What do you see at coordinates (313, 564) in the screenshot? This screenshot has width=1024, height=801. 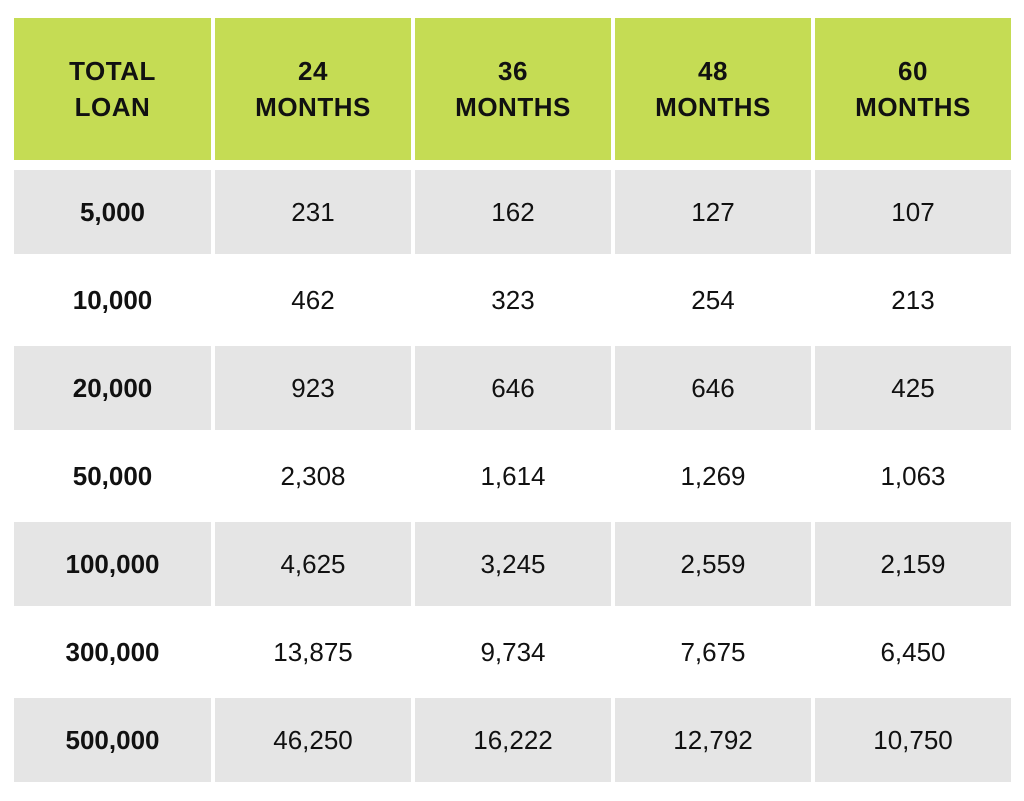 I see `payment-cell-24: 4,625` at bounding box center [313, 564].